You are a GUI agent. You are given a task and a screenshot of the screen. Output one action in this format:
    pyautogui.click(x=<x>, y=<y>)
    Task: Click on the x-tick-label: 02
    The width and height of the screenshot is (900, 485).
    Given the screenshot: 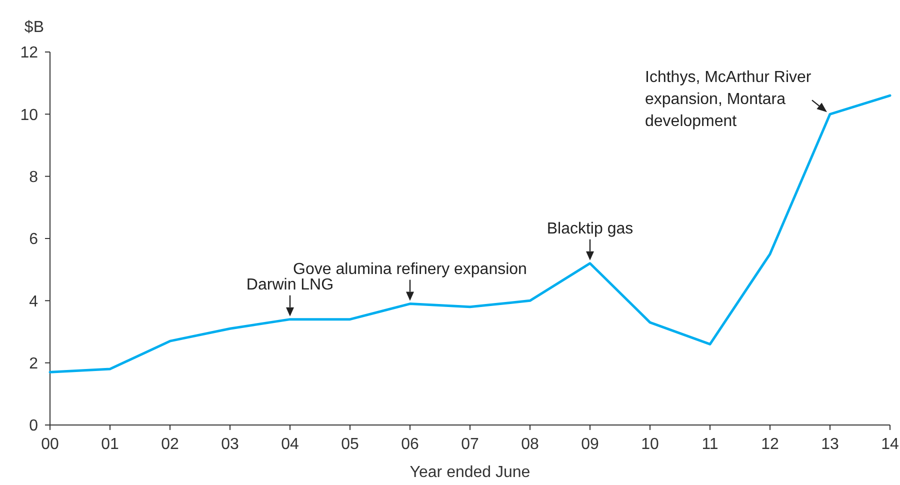 What is the action you would take?
    pyautogui.click(x=170, y=444)
    